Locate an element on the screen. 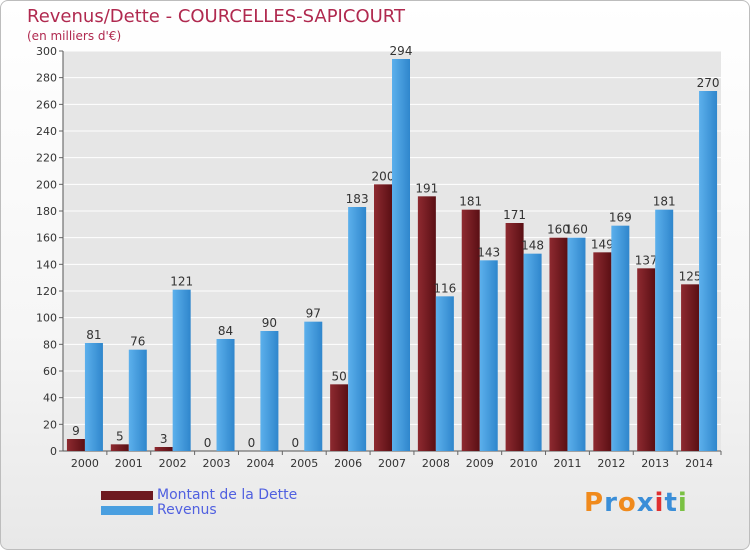  data-label-revenus: 294 is located at coordinates (401, 51).